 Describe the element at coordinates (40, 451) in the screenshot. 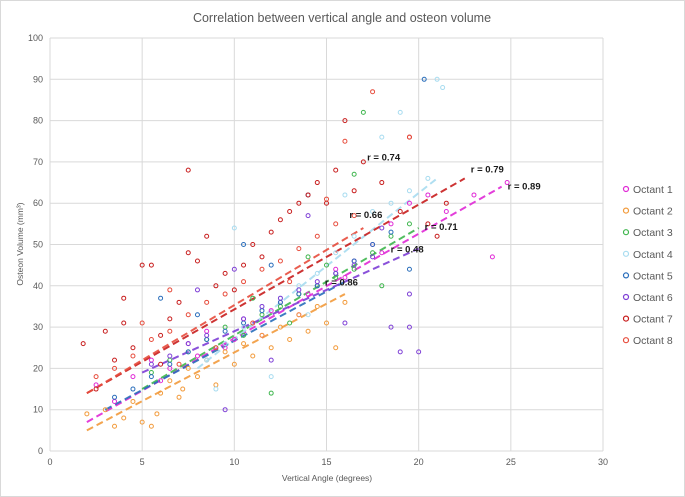

I see `y-tick-label: 0` at that location.